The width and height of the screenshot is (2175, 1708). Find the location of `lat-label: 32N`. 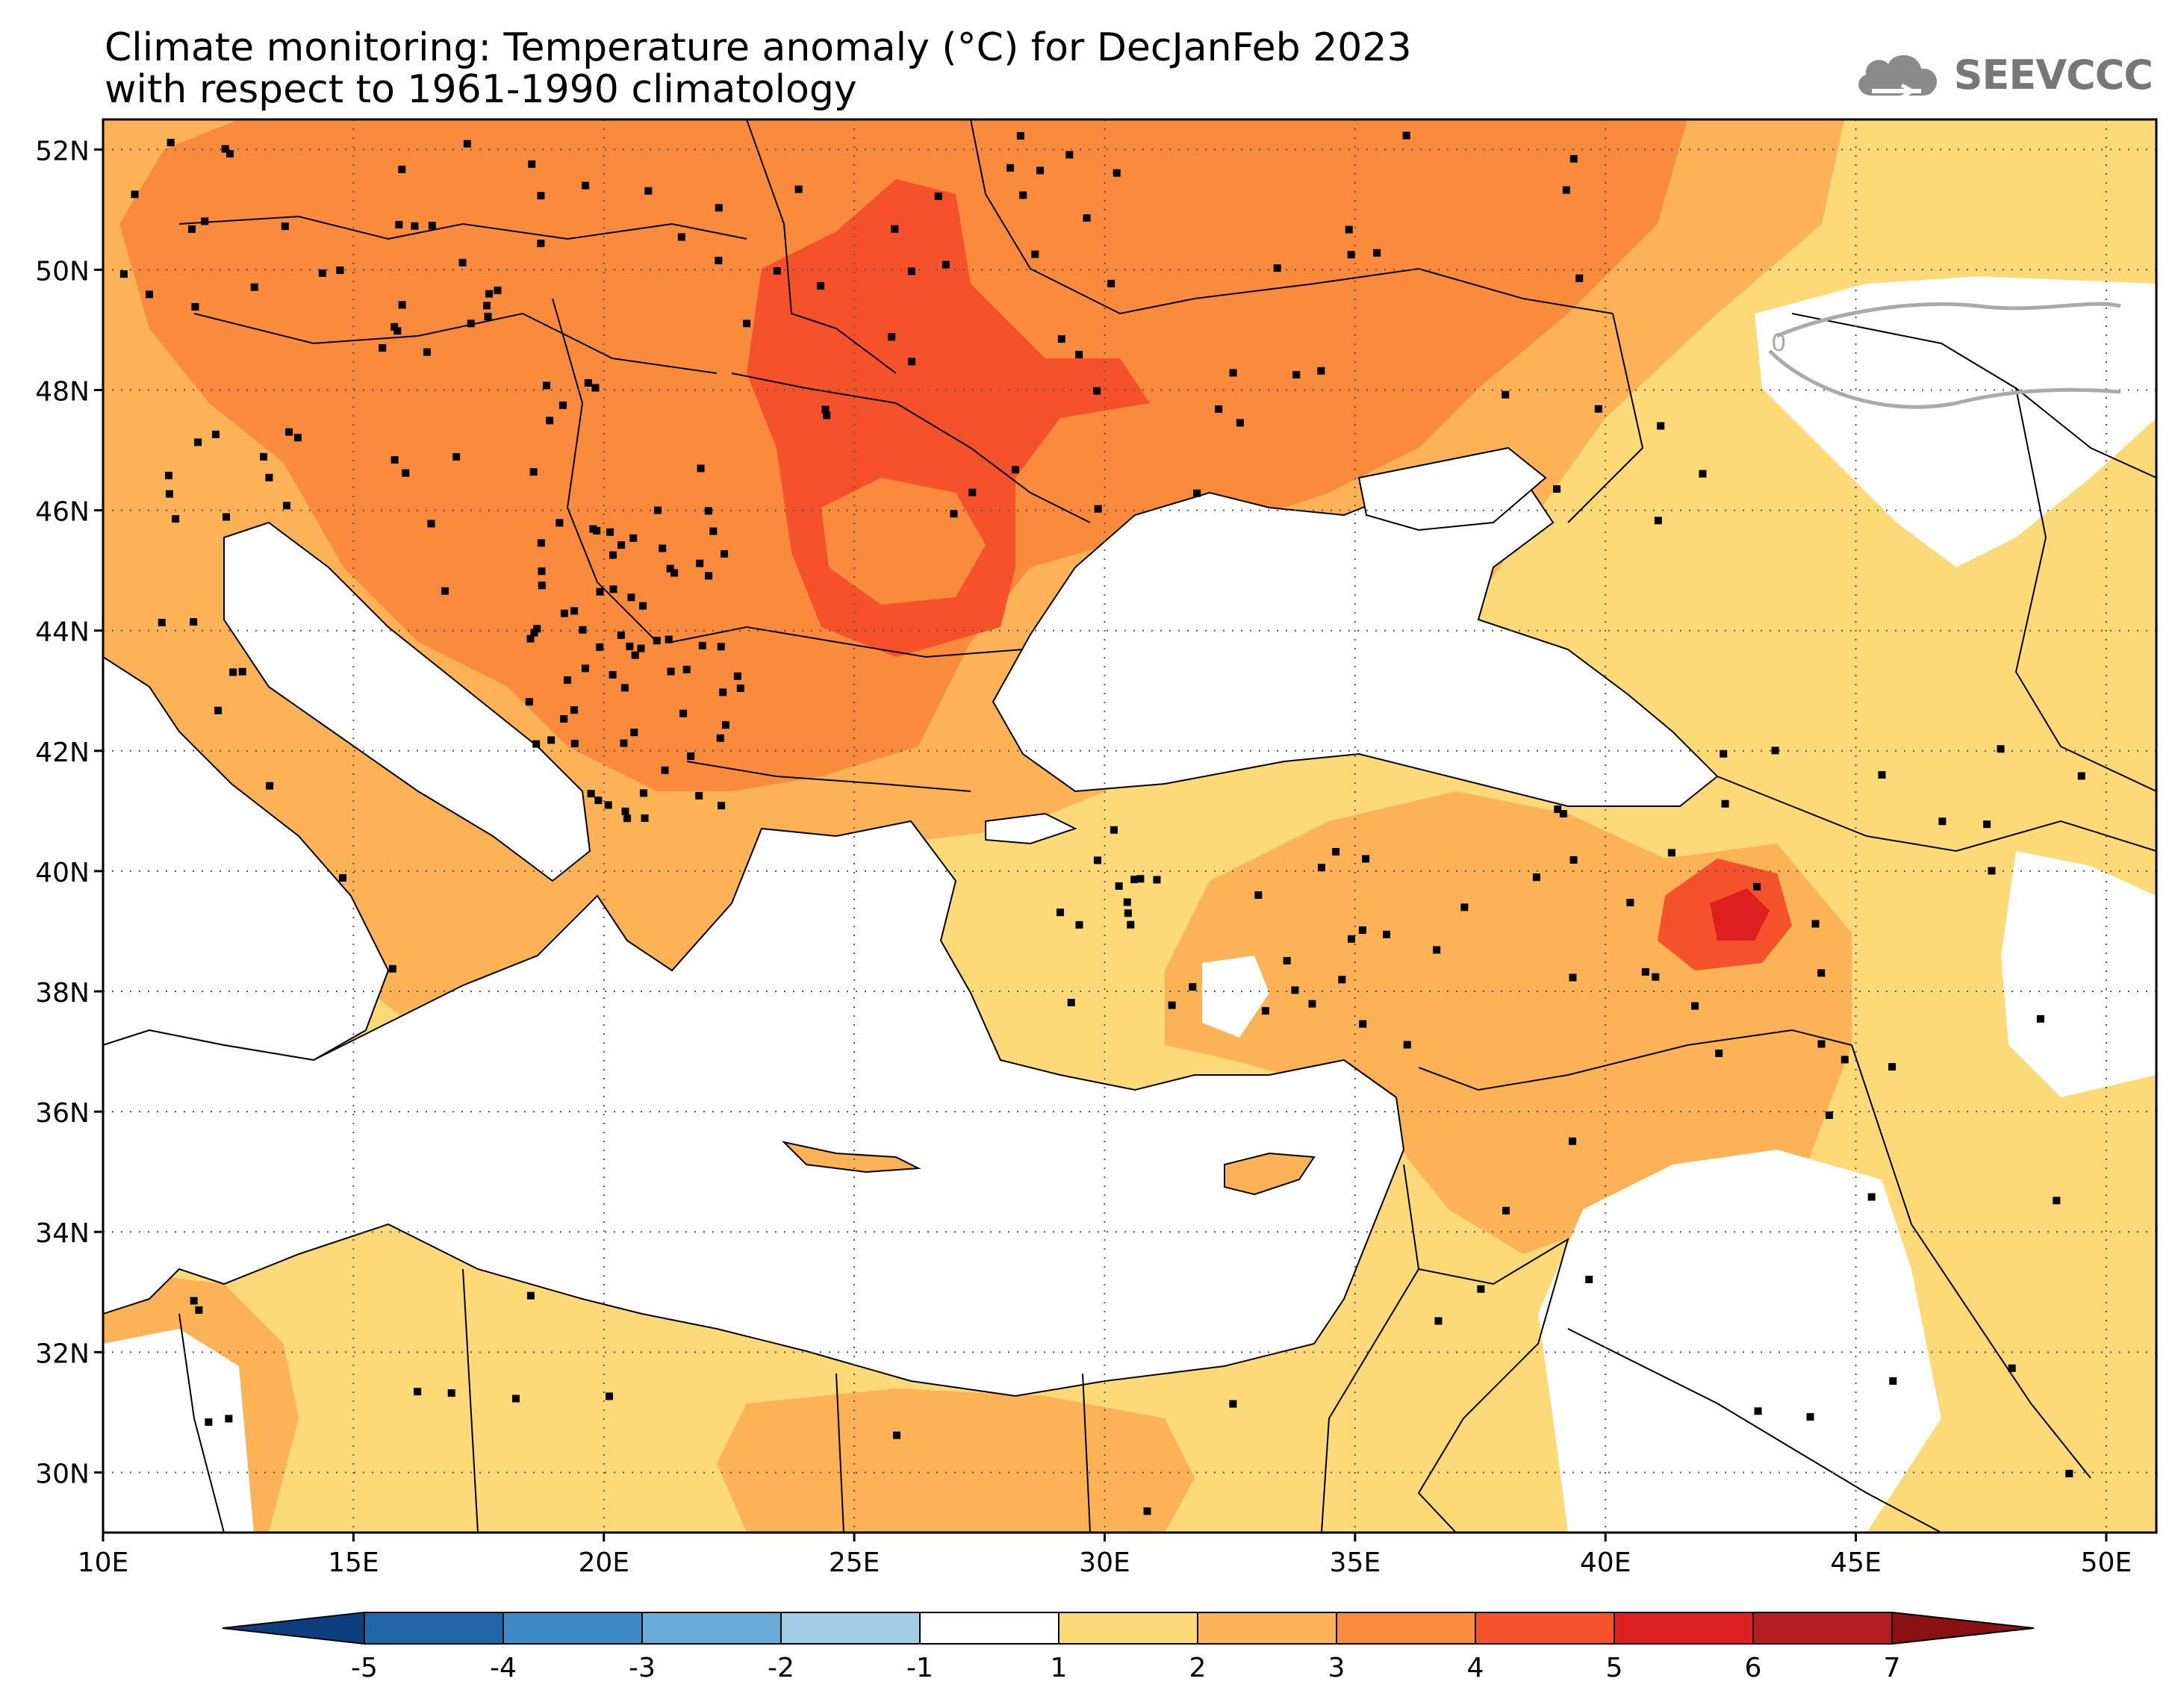

lat-label: 32N is located at coordinates (62, 1353).